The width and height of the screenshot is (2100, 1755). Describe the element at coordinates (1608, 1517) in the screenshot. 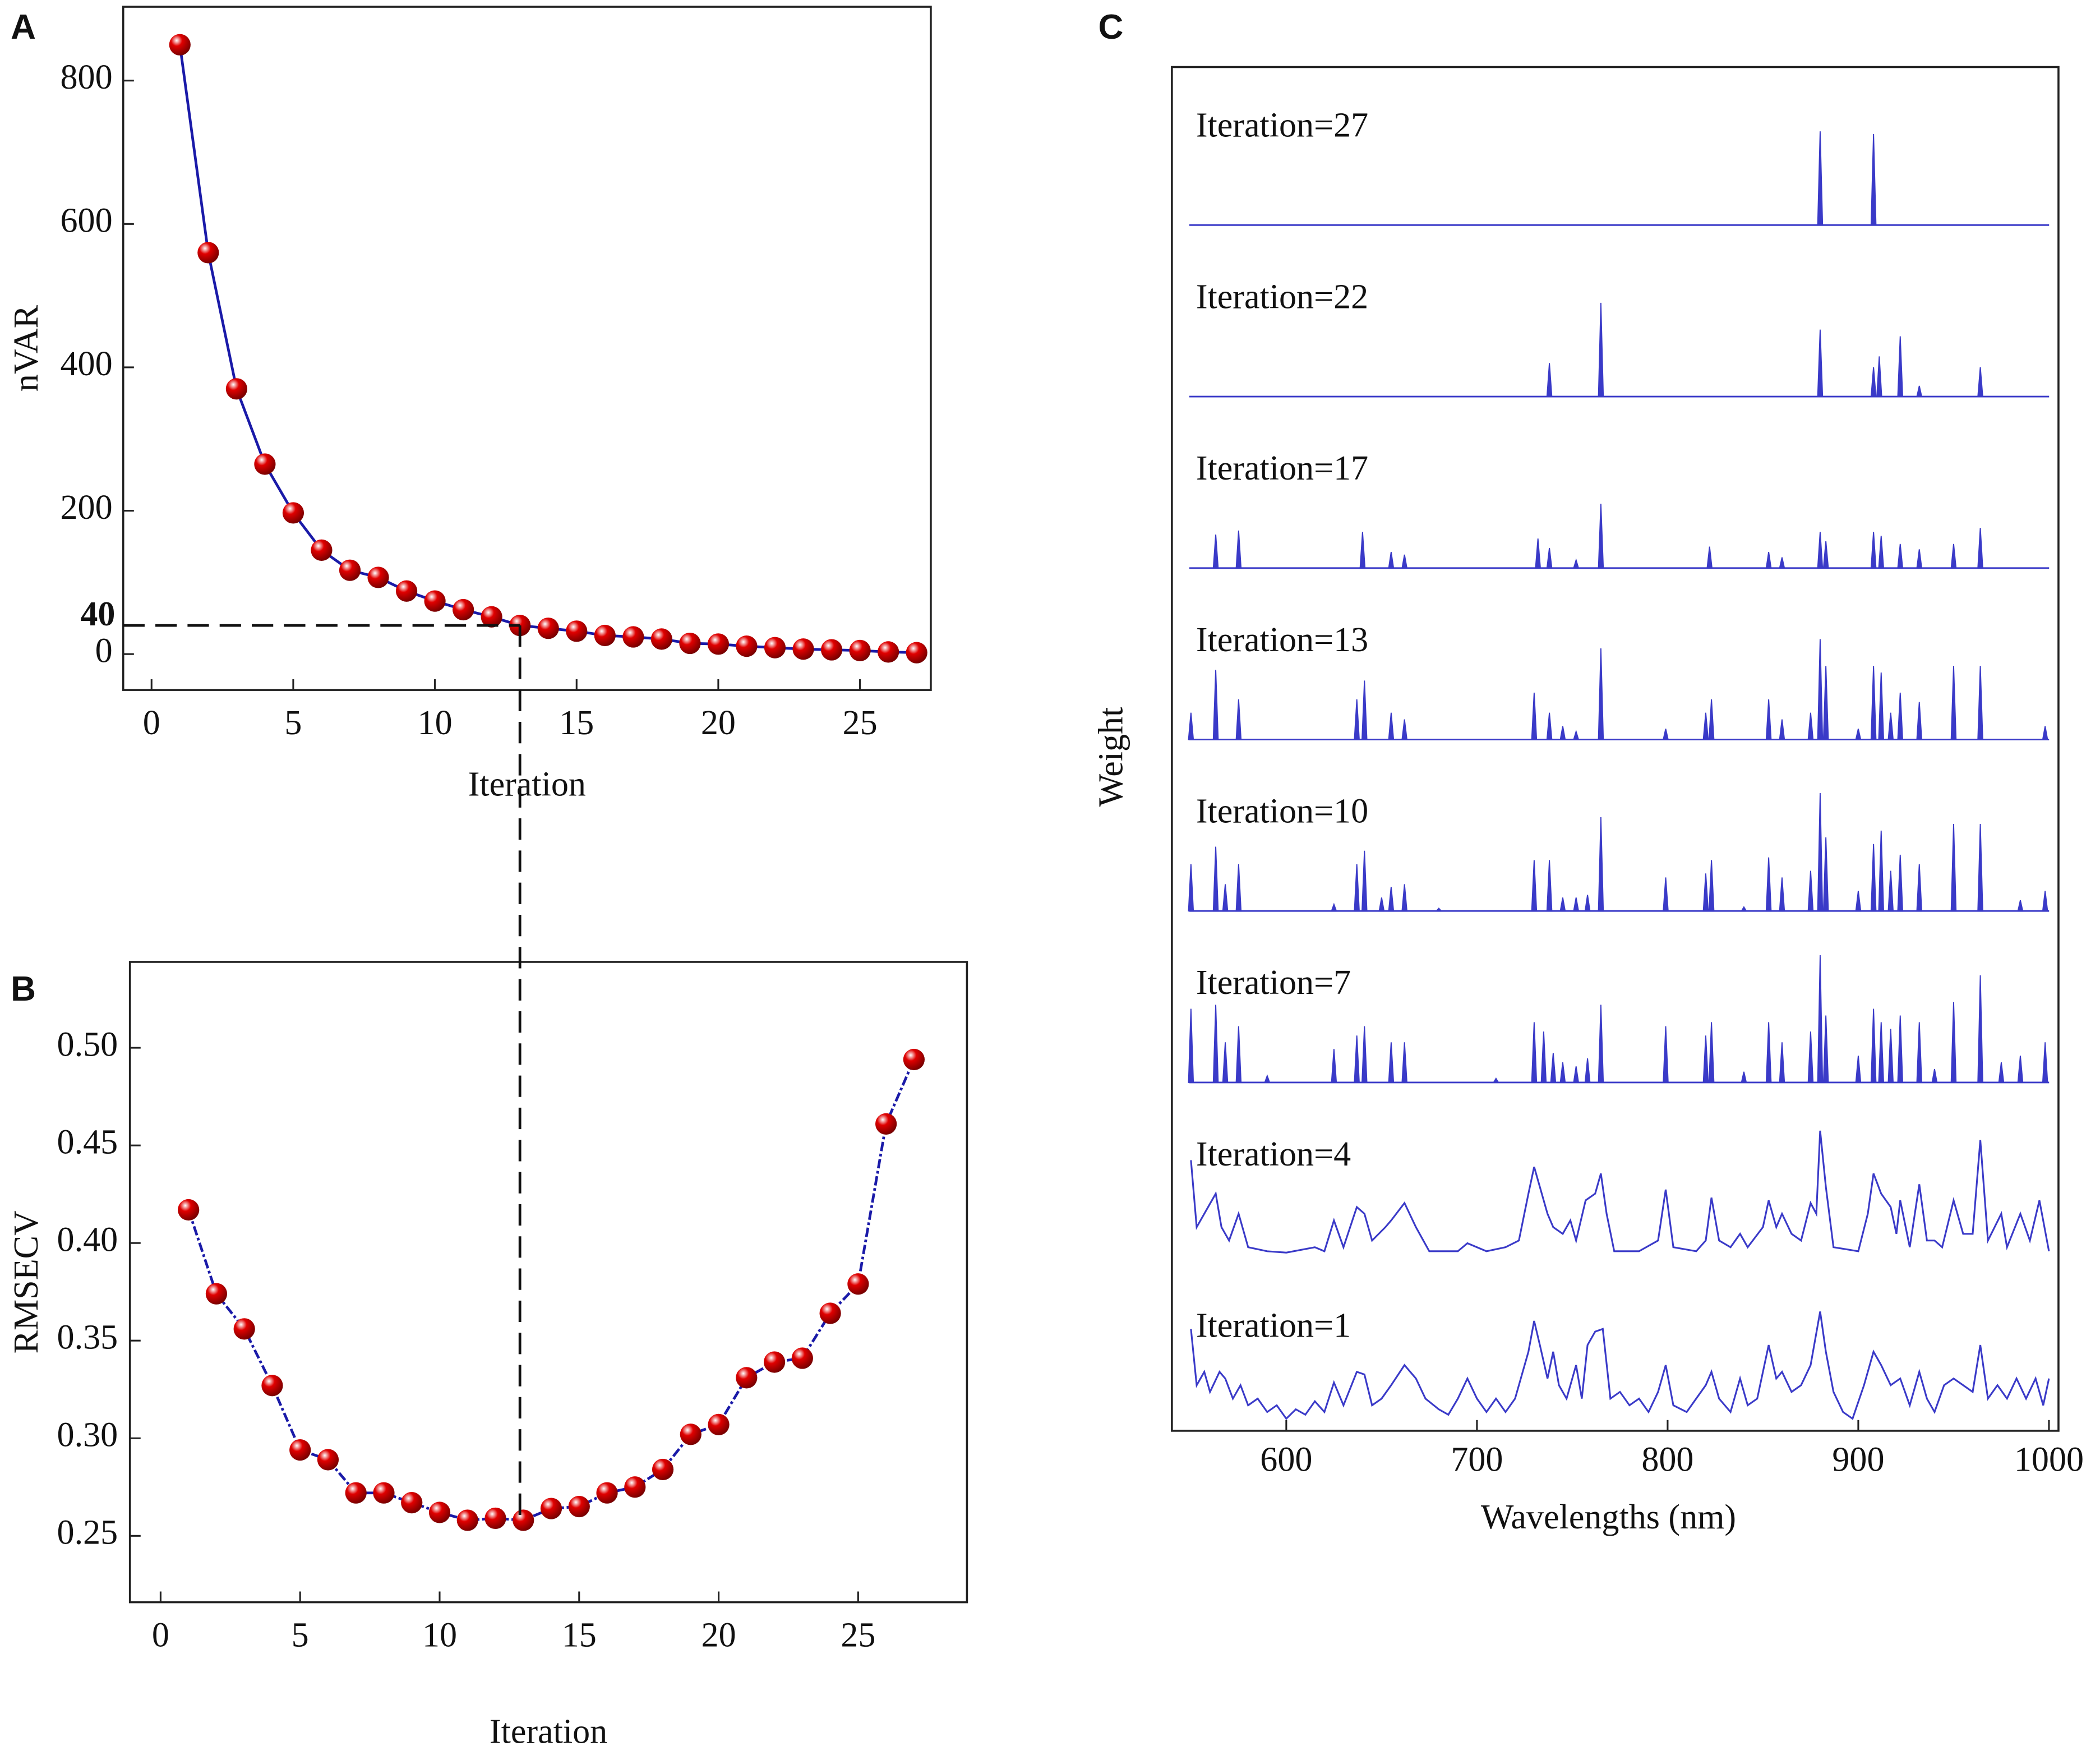

I see `x-axis-label: Wavelengths (nm)` at that location.